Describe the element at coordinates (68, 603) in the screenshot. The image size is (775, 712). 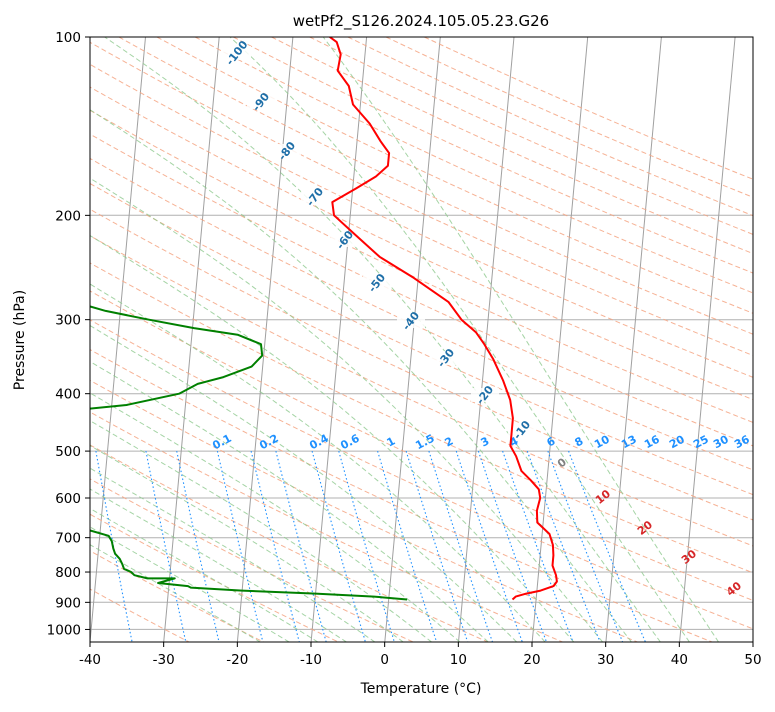
I see `y-tick-label: 900` at that location.